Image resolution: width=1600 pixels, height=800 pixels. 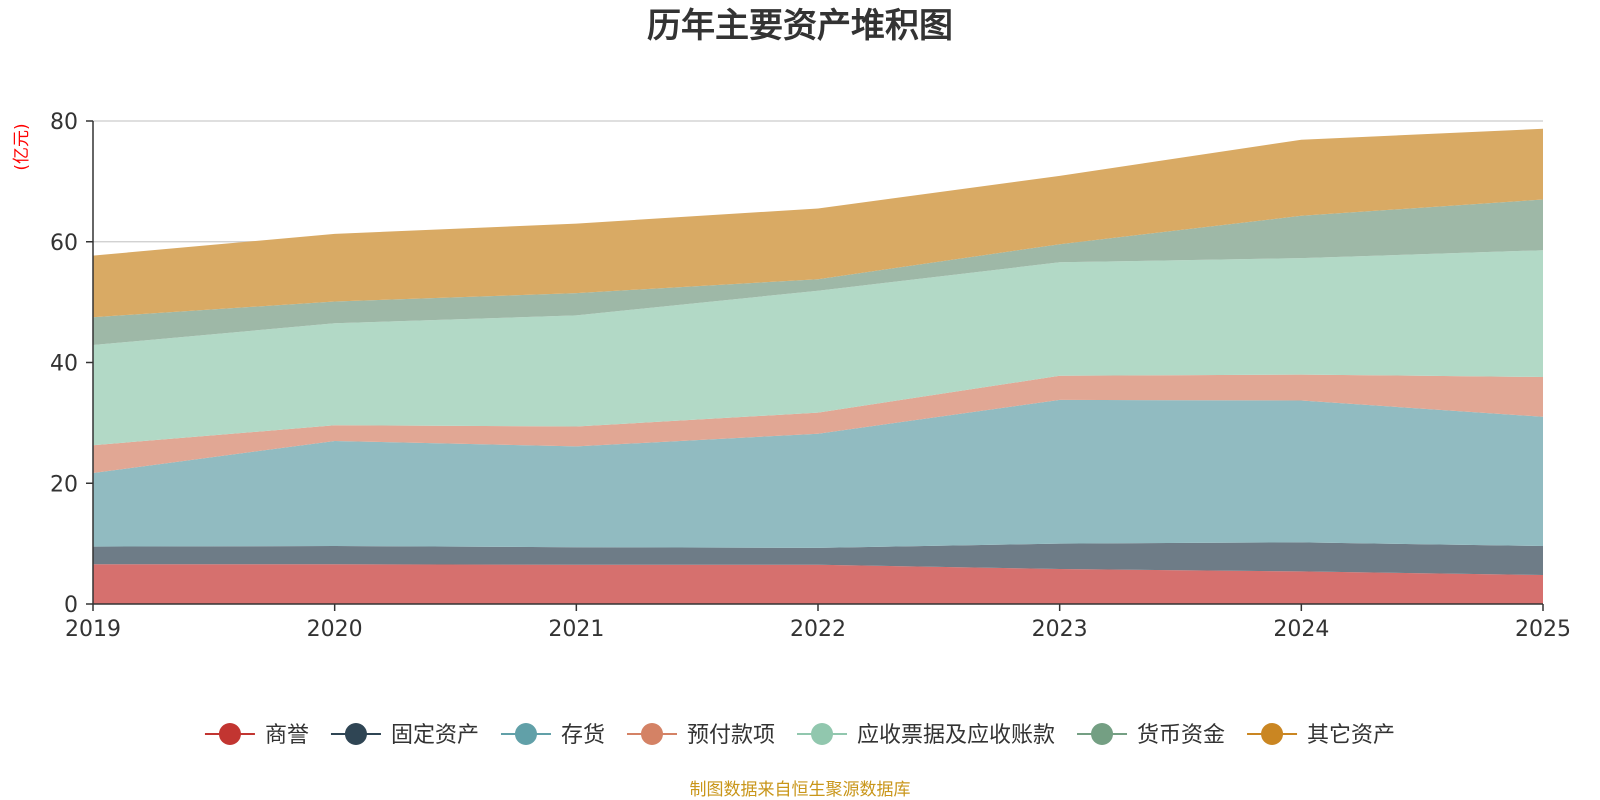 What do you see at coordinates (287, 735) in the screenshot?
I see `legend-label-0: 商誉` at bounding box center [287, 735].